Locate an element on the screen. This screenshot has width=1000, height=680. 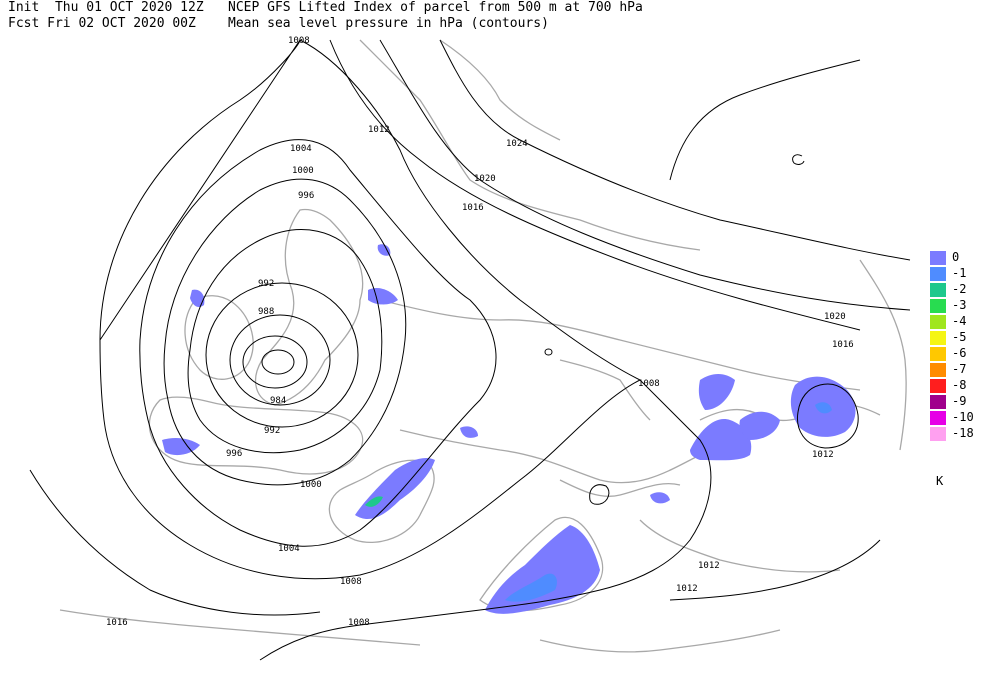
forecast-time: Fcst Fri 02 OCT 2020 00Z is located at coordinates (102, 23).